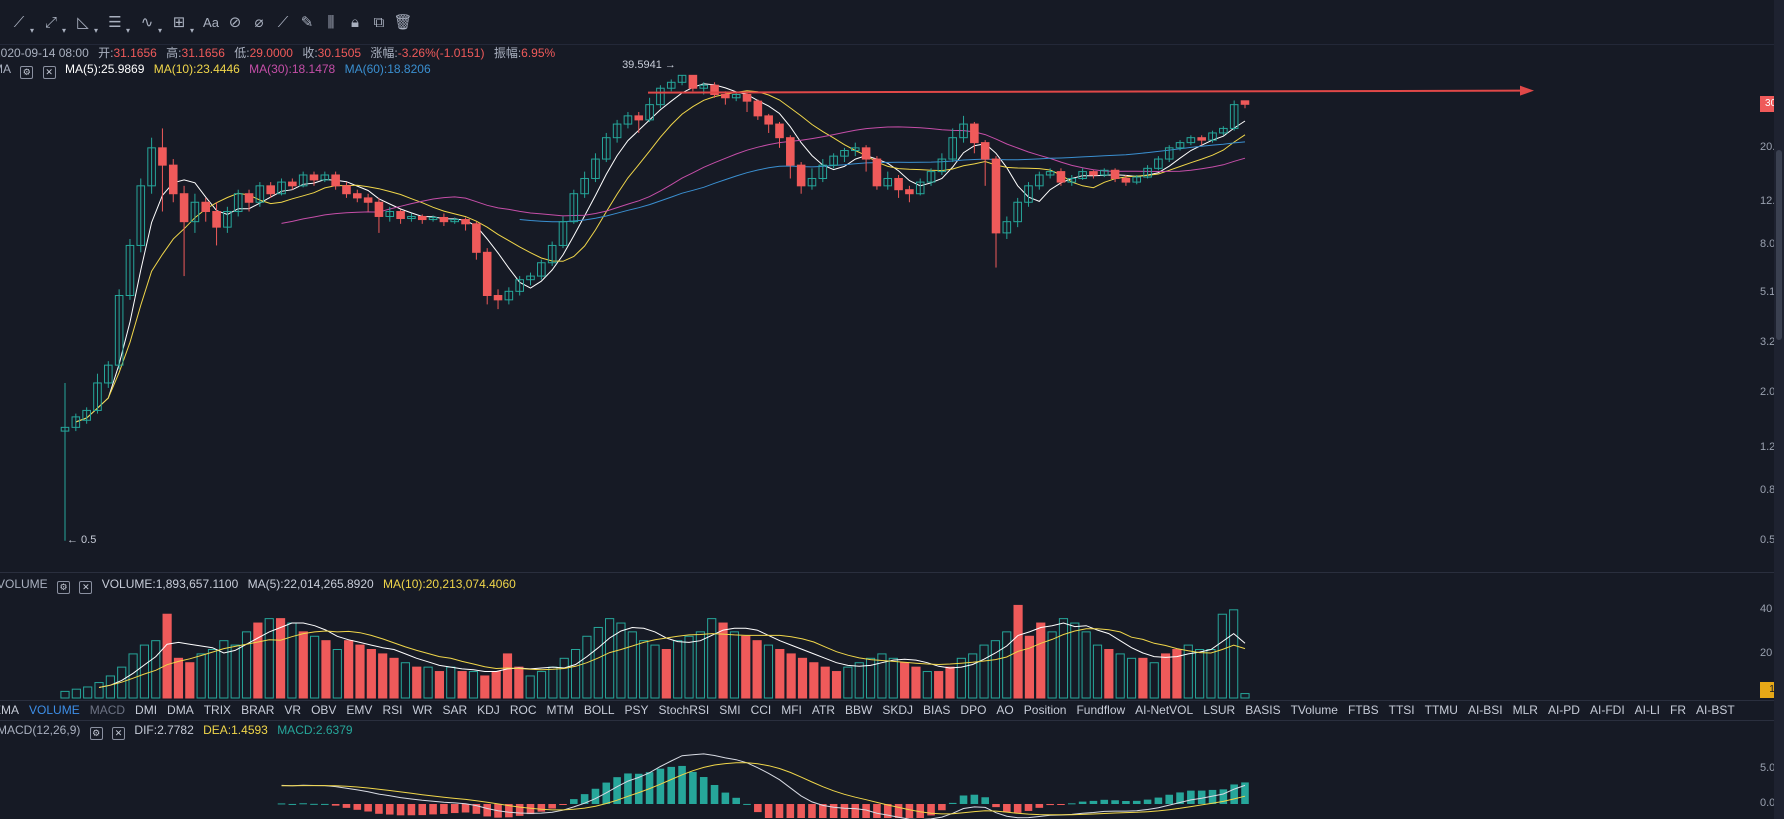 The height and width of the screenshot is (819, 1784). What do you see at coordinates (180, 710) in the screenshot?
I see `tab-dma: DMA` at bounding box center [180, 710].